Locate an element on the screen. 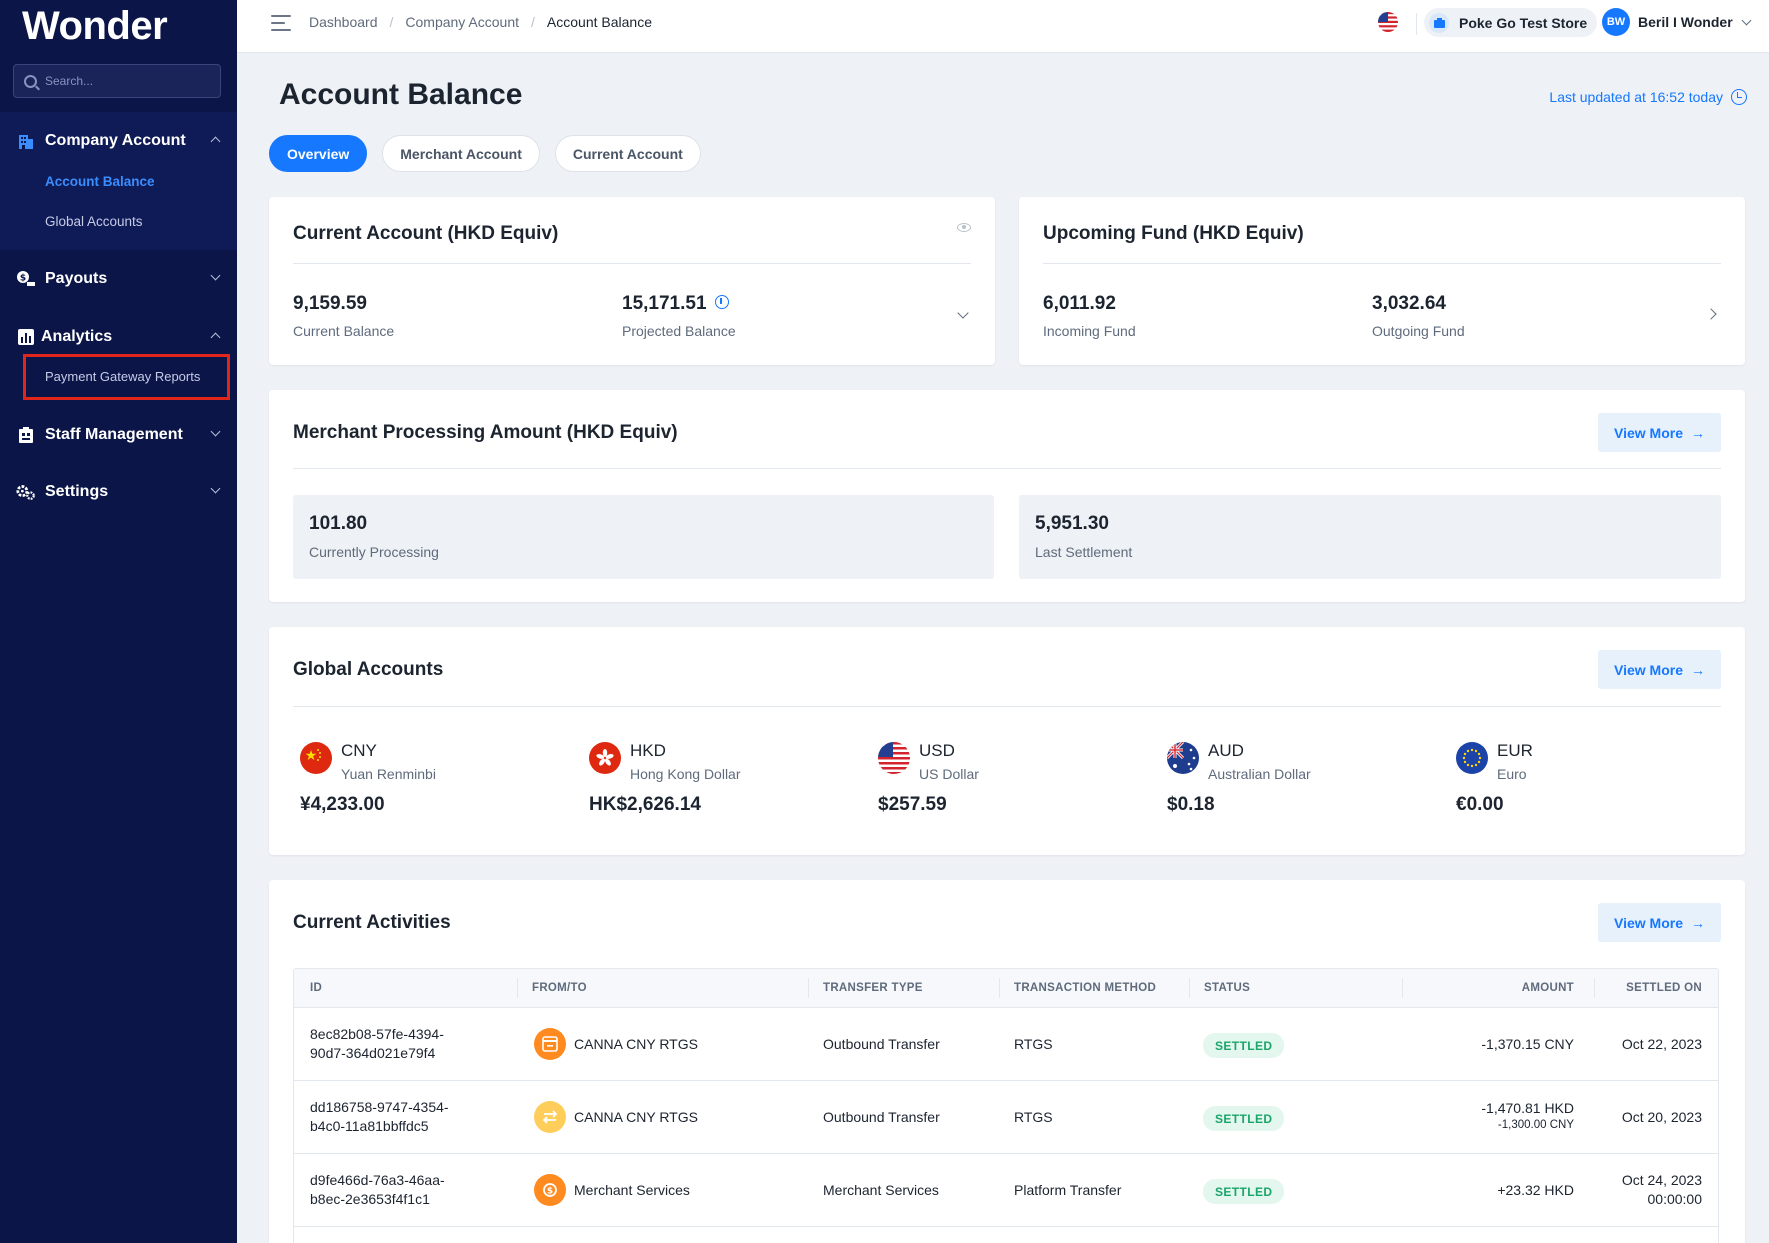  currency-name: Yuan Renminbi is located at coordinates (388, 774).